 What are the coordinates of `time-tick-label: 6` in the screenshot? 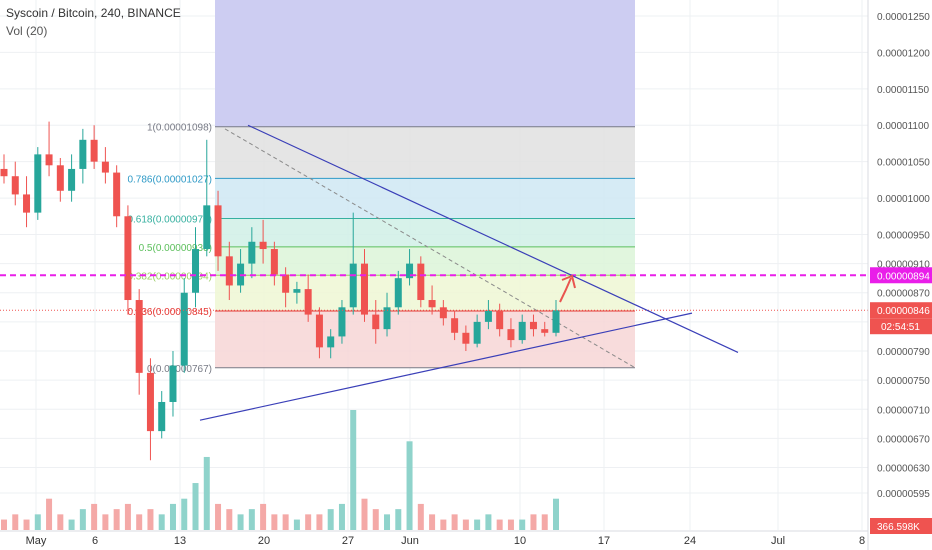 It's located at (95, 541).